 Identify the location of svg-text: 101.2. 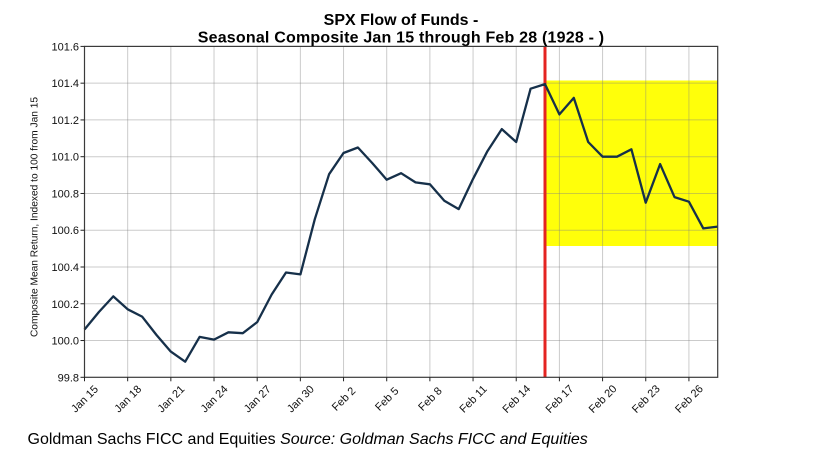
(65, 121).